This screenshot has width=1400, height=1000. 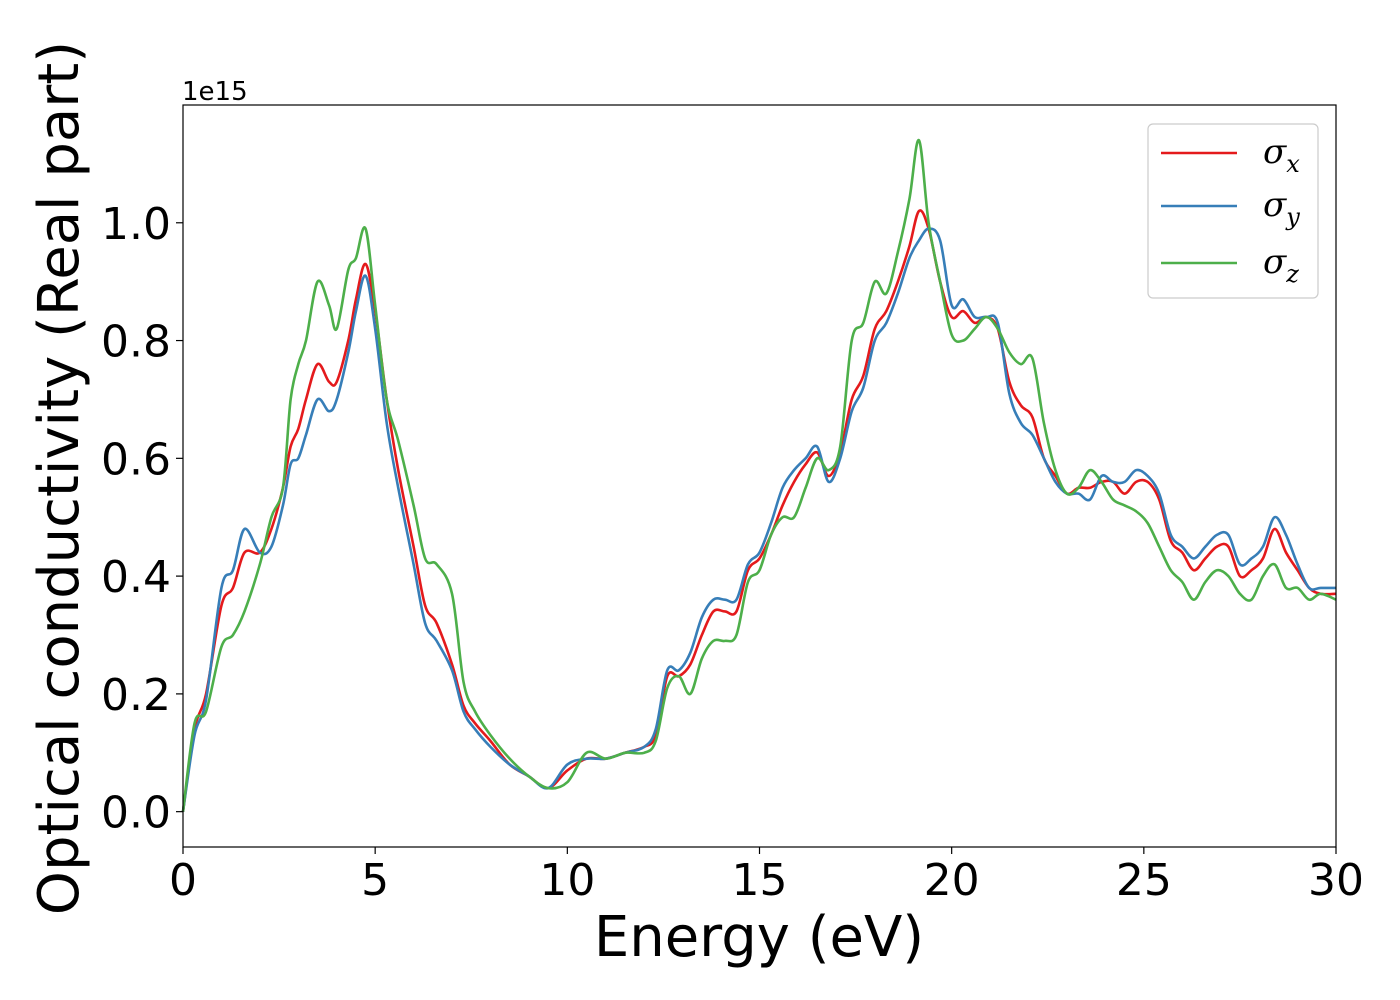 I want to click on y-tick-label: 0.8, so click(x=136, y=342).